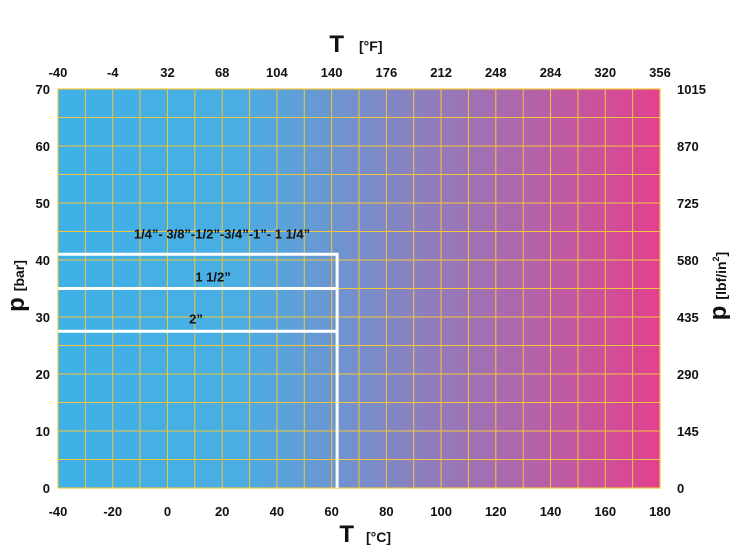 This screenshot has width=730, height=549. Describe the element at coordinates (370, 46) in the screenshot. I see `top-axis-unit: [°F]` at that location.